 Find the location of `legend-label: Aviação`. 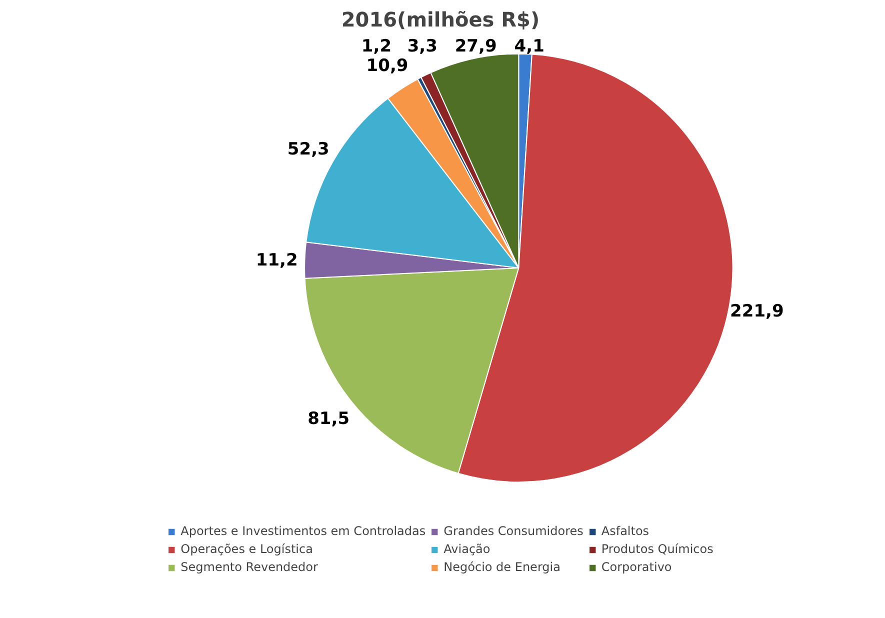

legend-label: Aviação is located at coordinates (467, 549).